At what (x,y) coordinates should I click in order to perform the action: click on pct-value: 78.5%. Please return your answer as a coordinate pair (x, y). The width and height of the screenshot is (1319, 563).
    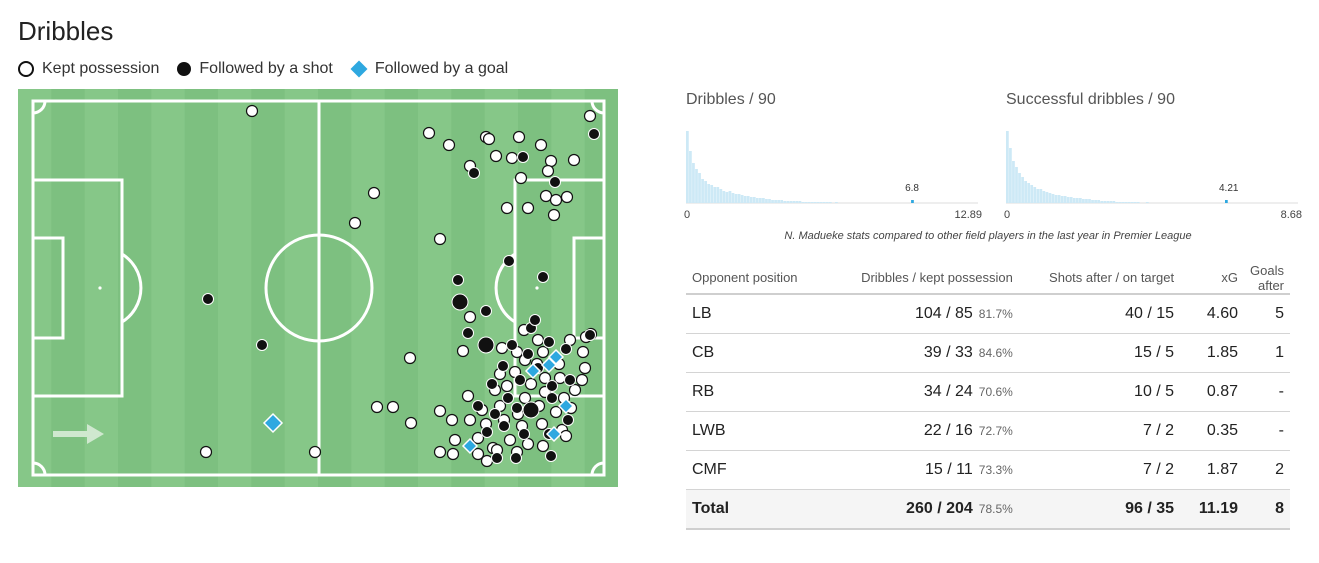
    Looking at the image, I should click on (995, 509).